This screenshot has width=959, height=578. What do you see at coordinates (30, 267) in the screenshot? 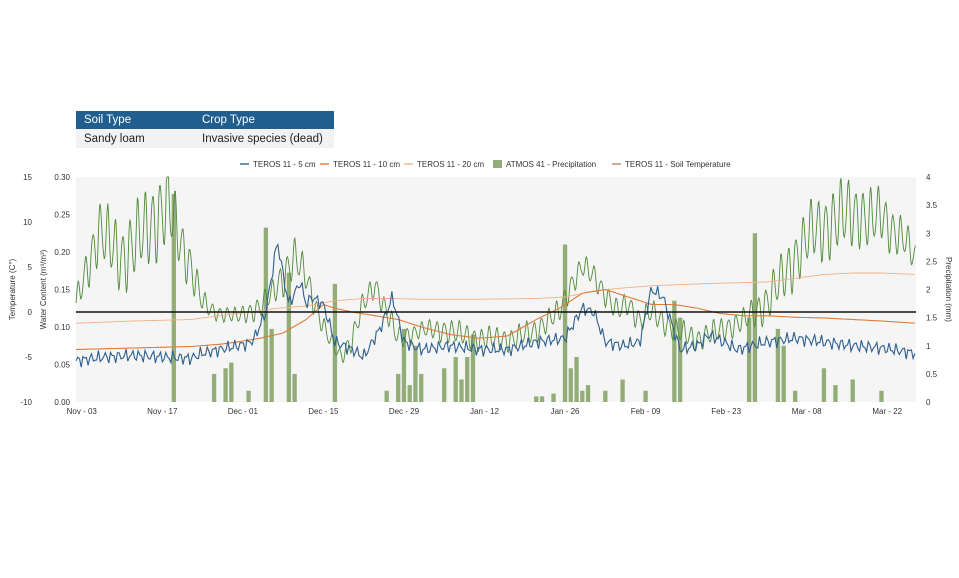
I see `temperature-tick-label: 5` at bounding box center [30, 267].